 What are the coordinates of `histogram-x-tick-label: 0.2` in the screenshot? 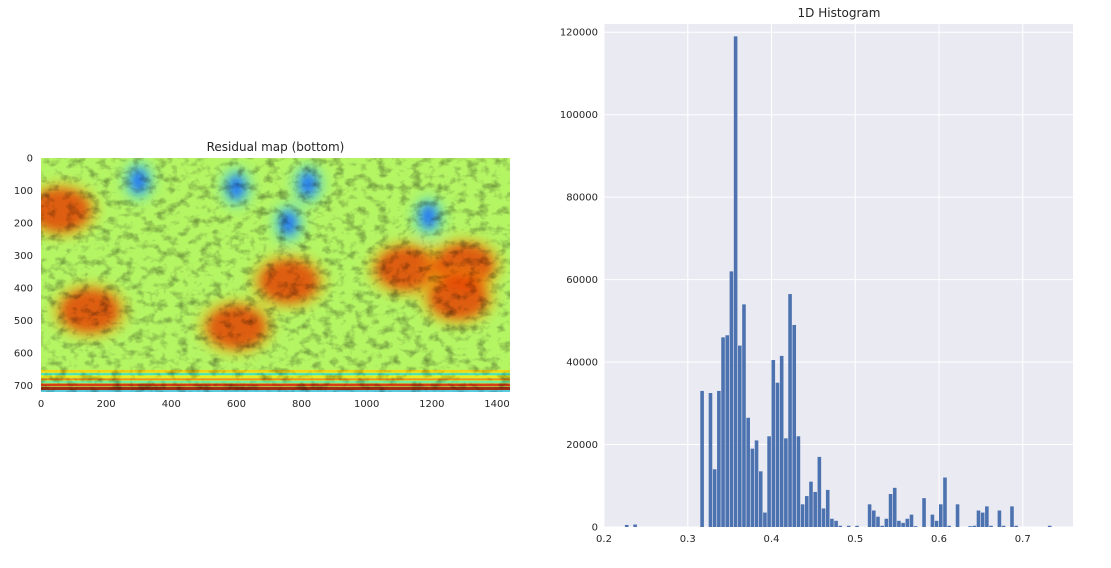 It's located at (604, 539).